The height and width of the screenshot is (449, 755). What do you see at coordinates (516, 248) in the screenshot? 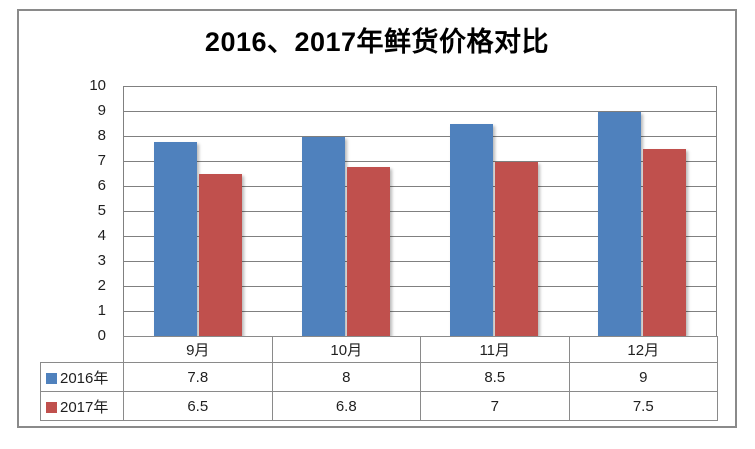
I see `bar-2017年-11月` at bounding box center [516, 248].